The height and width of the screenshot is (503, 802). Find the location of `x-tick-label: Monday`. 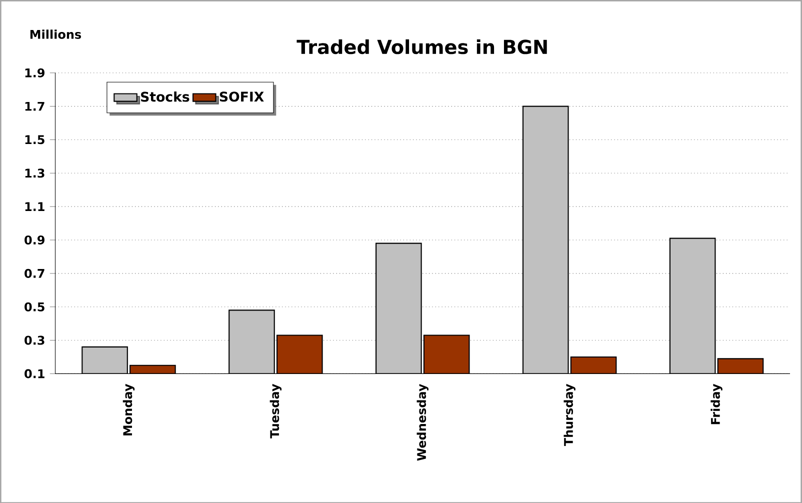

x-tick-label: Monday is located at coordinates (128, 410).